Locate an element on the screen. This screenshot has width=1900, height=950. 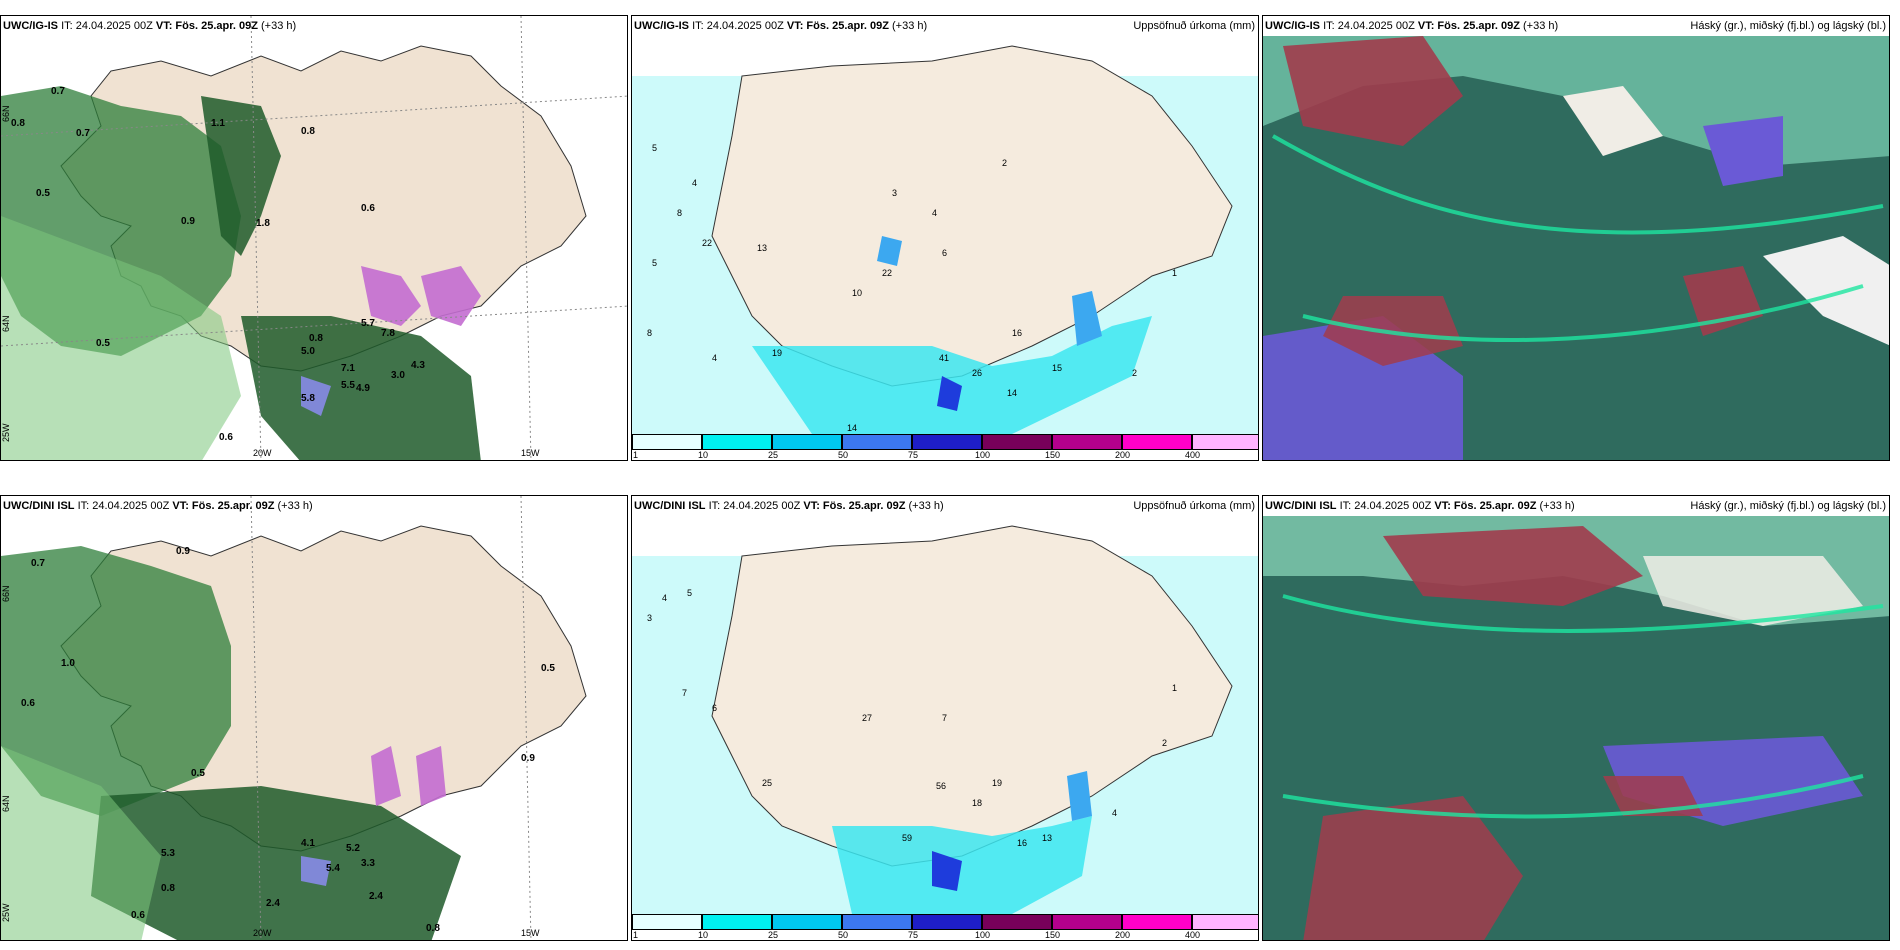
precip-shading is located at coordinates (241, 273).